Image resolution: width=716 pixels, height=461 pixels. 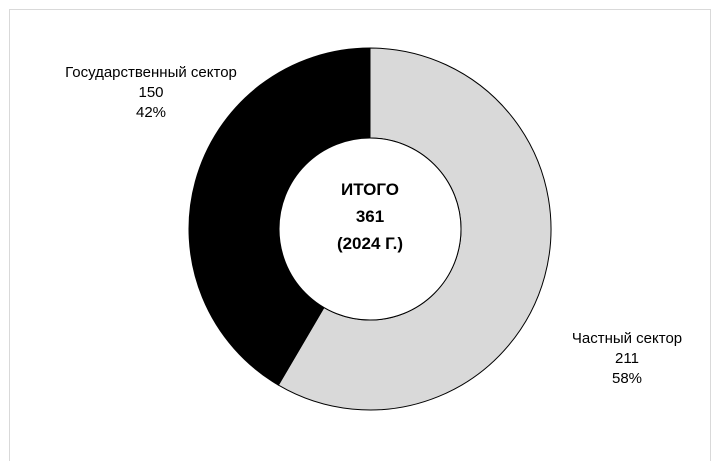 I want to click on slice-label-private-value: 211, so click(x=627, y=358).